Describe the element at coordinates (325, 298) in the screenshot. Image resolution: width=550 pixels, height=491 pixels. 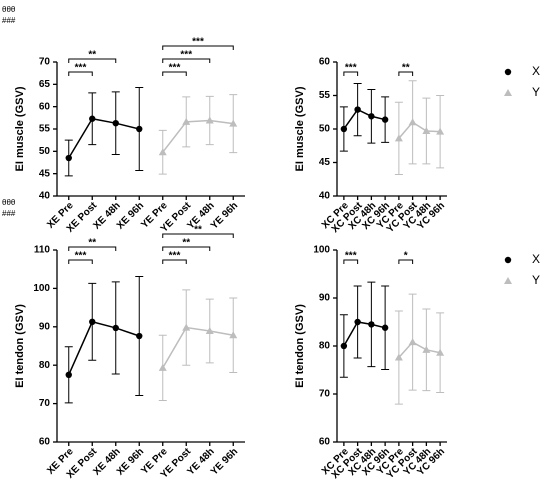
I see `y-tick-label: 90` at that location.